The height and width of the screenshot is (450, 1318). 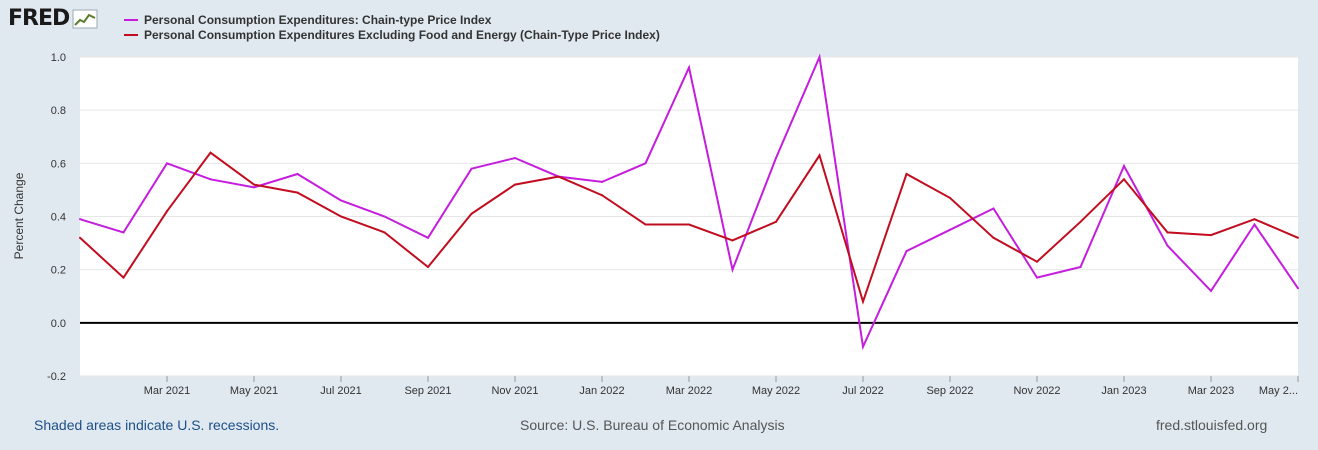 What do you see at coordinates (689, 391) in the screenshot?
I see `x-tick-label: Mar 2022` at bounding box center [689, 391].